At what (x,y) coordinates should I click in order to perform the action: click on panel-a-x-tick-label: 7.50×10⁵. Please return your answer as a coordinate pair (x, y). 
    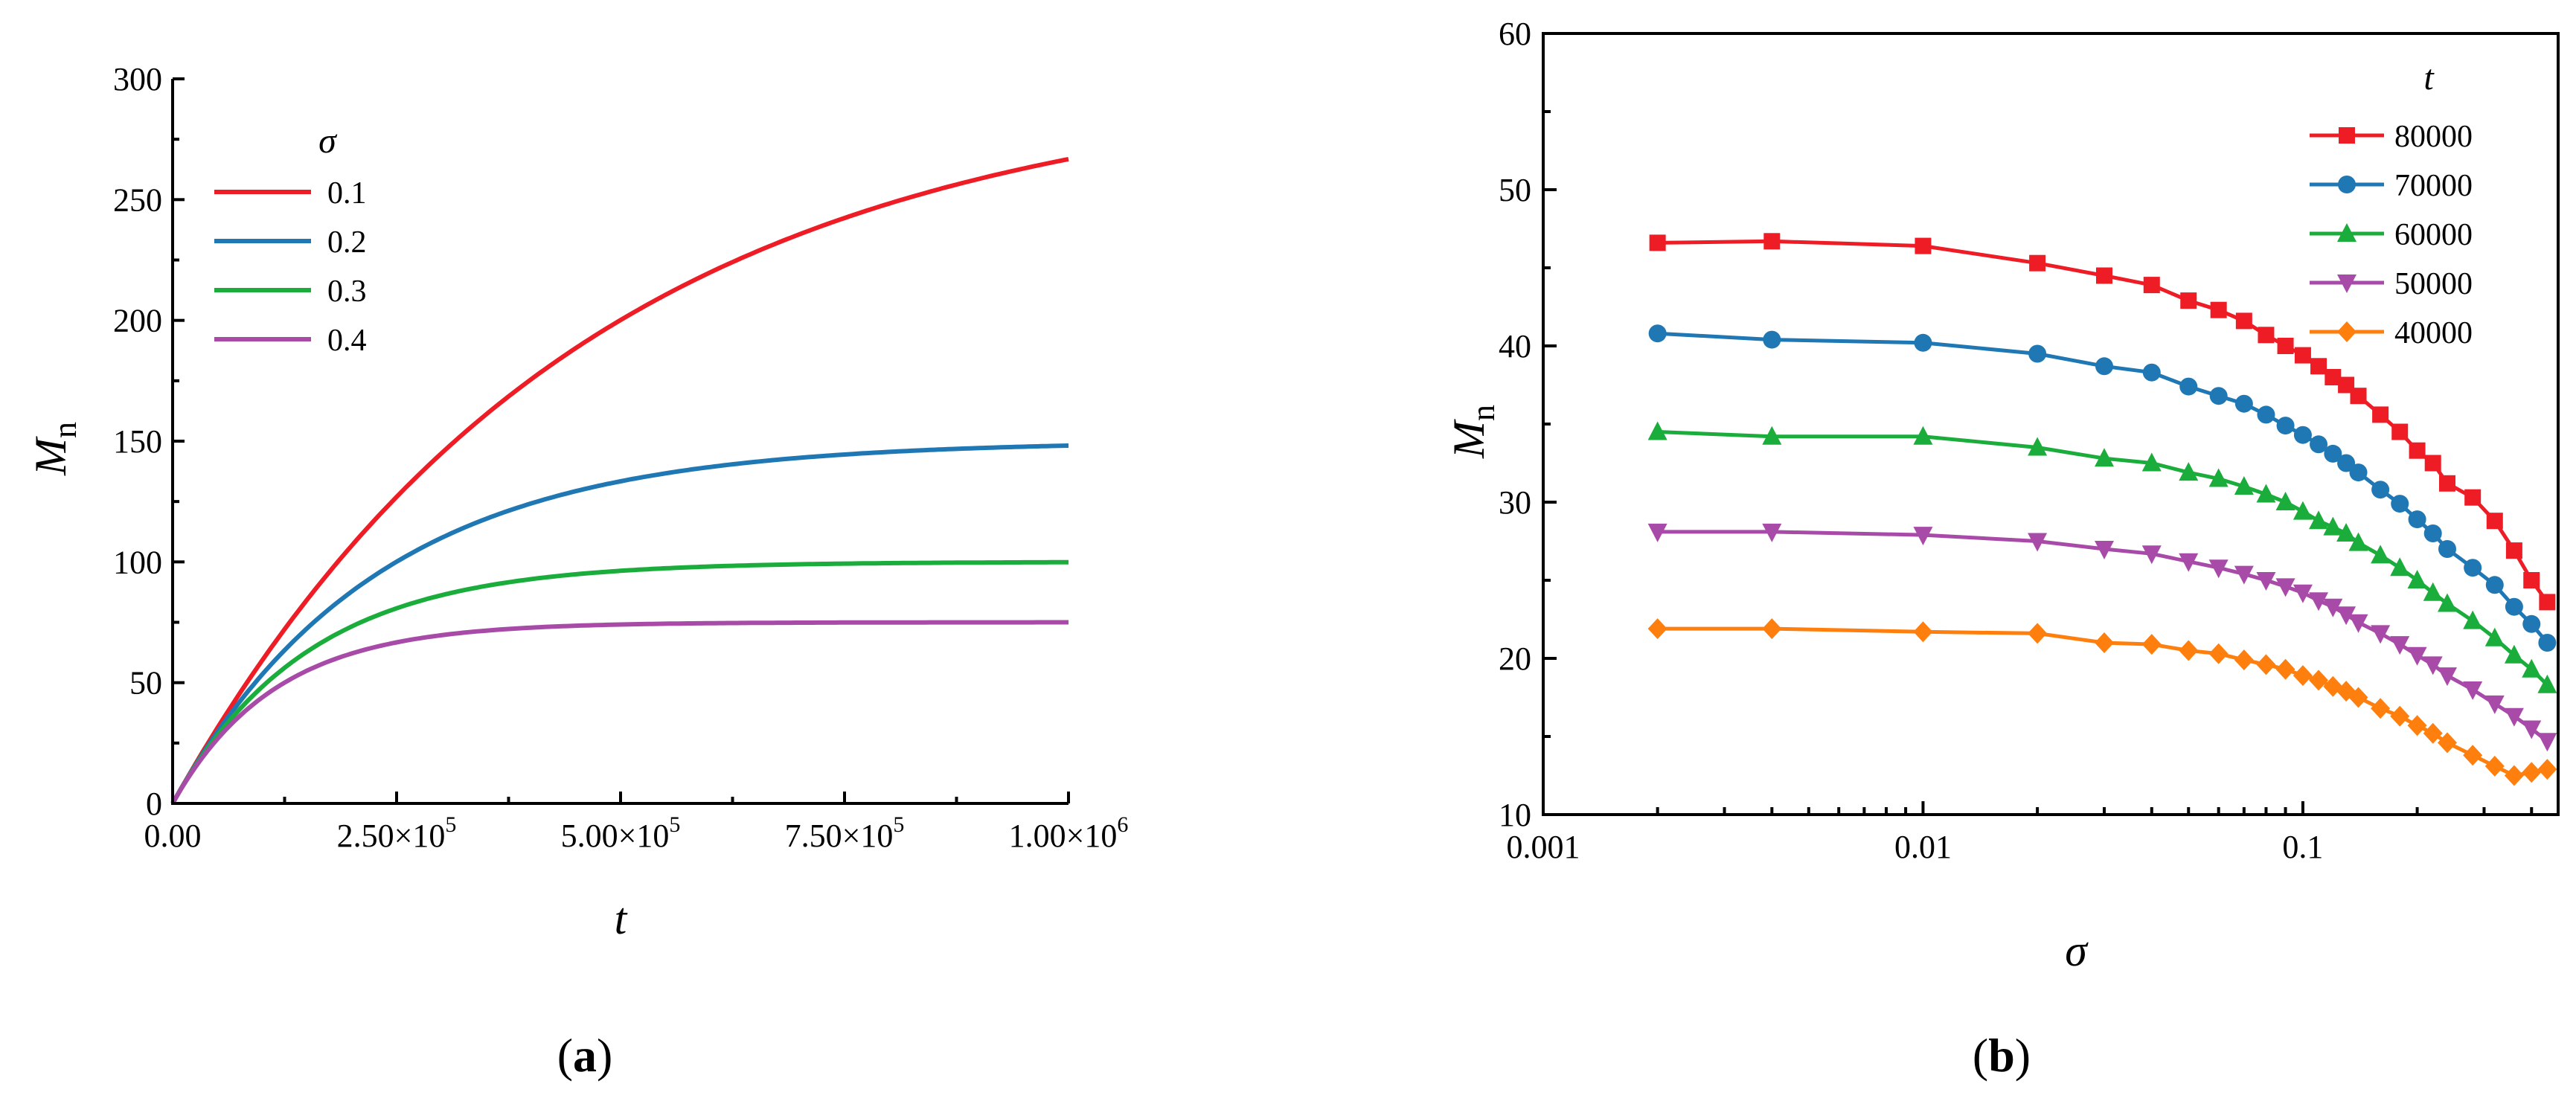
    Looking at the image, I should click on (845, 833).